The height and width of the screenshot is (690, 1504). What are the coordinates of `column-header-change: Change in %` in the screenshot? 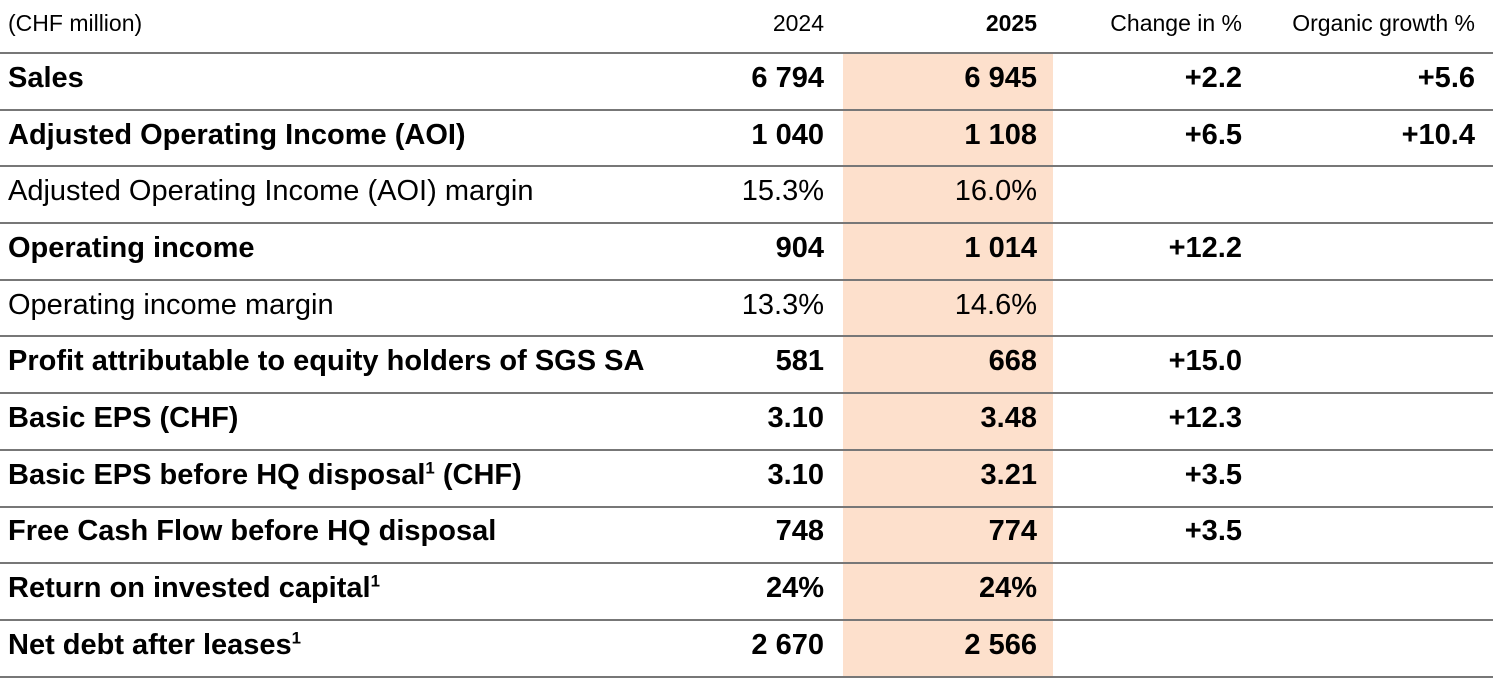 It's located at (1176, 22).